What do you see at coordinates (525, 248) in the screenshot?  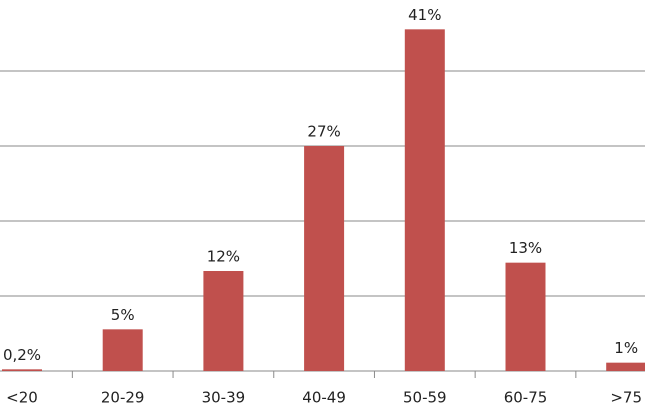 I see `value-label: 13%` at bounding box center [525, 248].